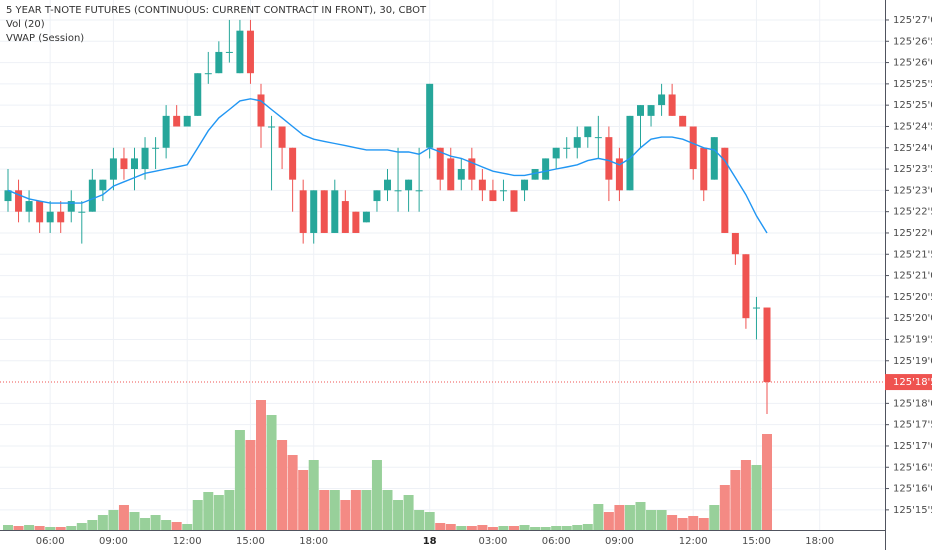 This screenshot has height=550, width=932. What do you see at coordinates (187, 541) in the screenshot?
I see `x-tick-label: 12:00` at bounding box center [187, 541].